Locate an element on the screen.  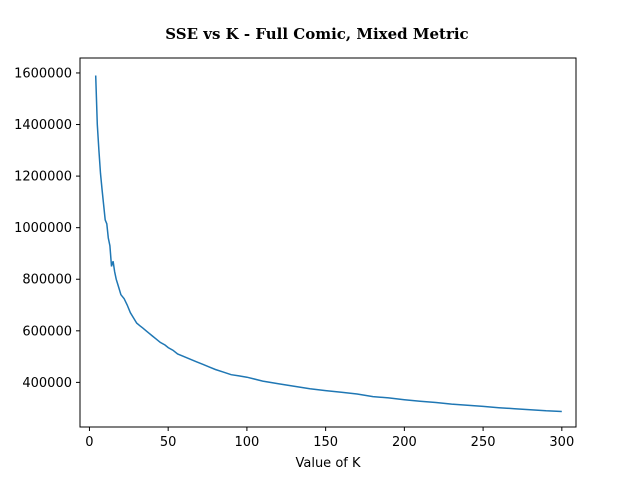
chart-title: SSE vs K - Full Comic, Mixed Metric is located at coordinates (316, 34).